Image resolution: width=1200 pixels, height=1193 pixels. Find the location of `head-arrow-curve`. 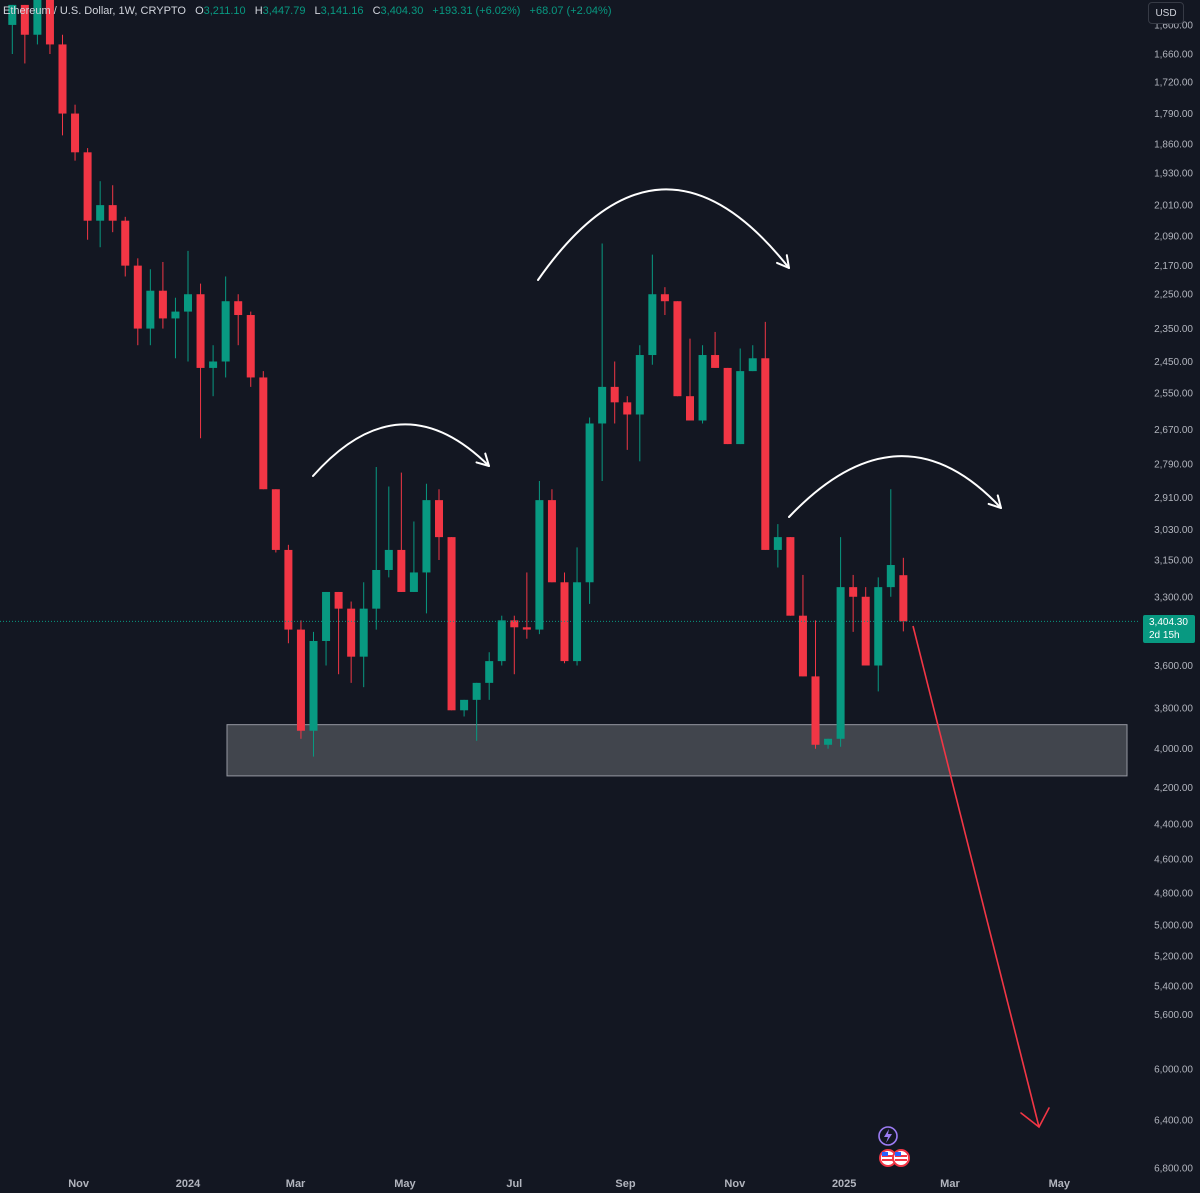

head-arrow-curve is located at coordinates (663, 234).